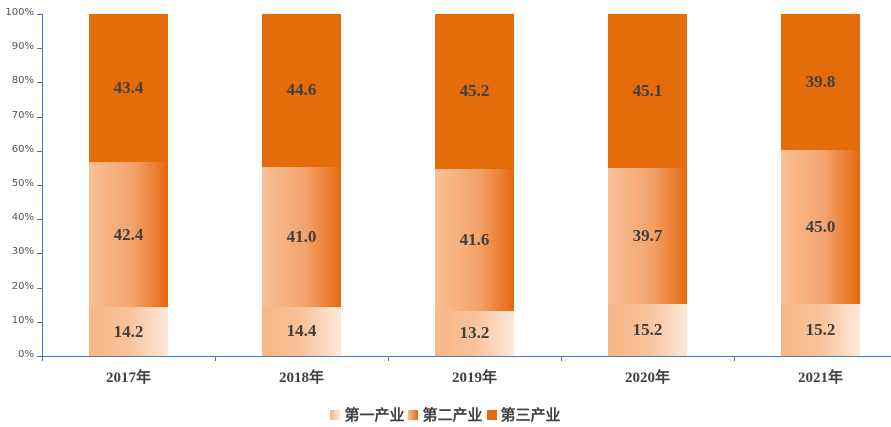 This screenshot has height=427, width=891. I want to click on legend-item-primary: 第一产业, so click(367, 414).